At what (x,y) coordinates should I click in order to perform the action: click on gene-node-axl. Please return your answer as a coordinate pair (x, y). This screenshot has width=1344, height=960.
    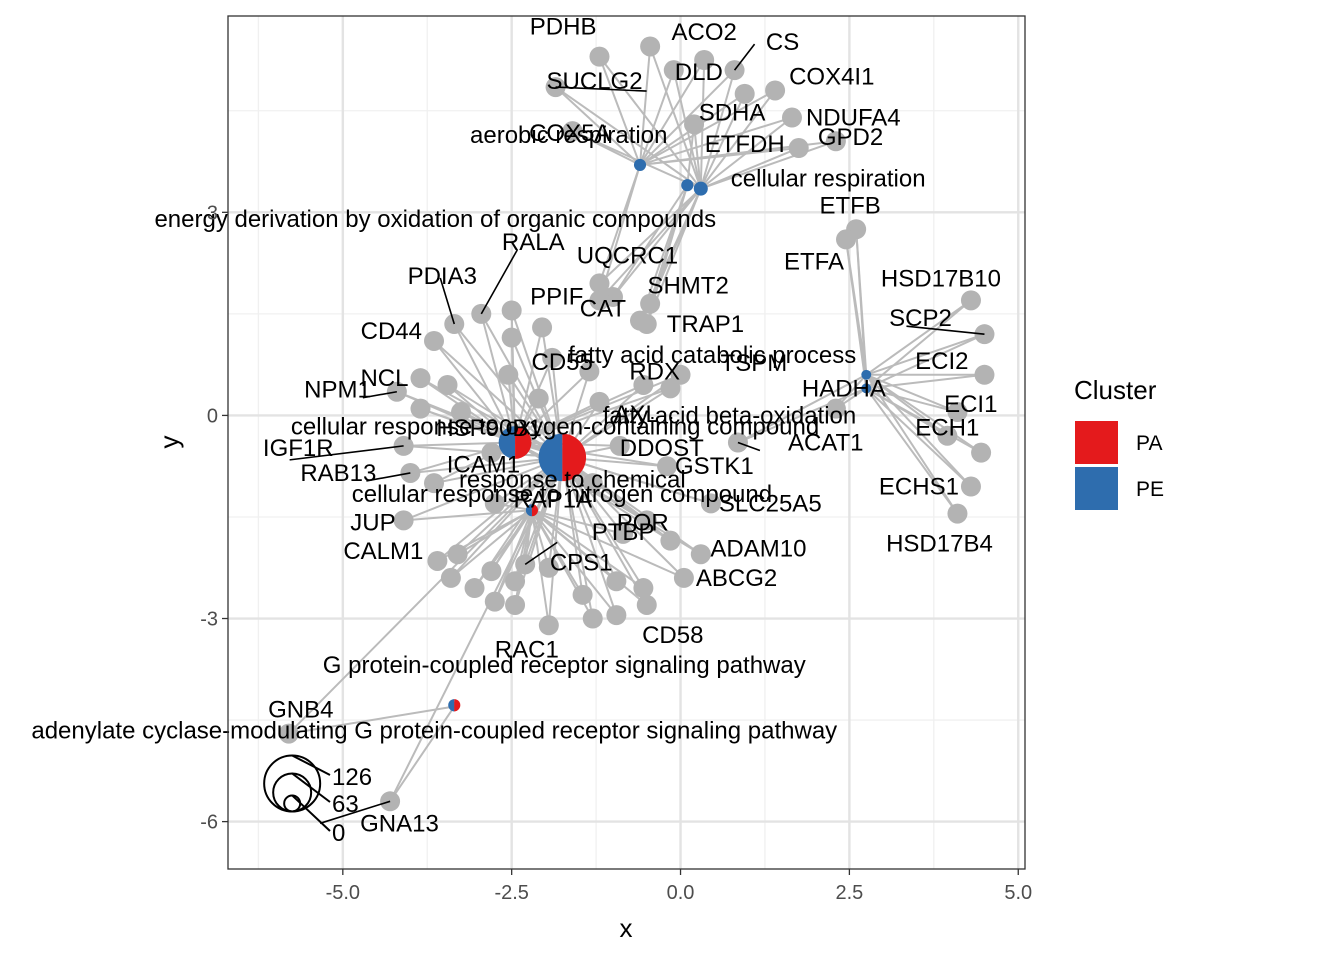
    Looking at the image, I should click on (599, 401).